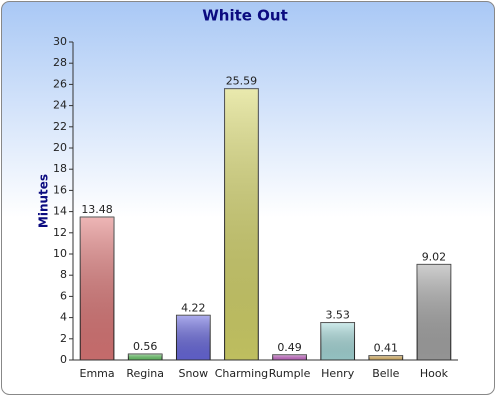 The width and height of the screenshot is (500, 404). Describe the element at coordinates (434, 256) in the screenshot. I see `value-label: 9.02` at that location.